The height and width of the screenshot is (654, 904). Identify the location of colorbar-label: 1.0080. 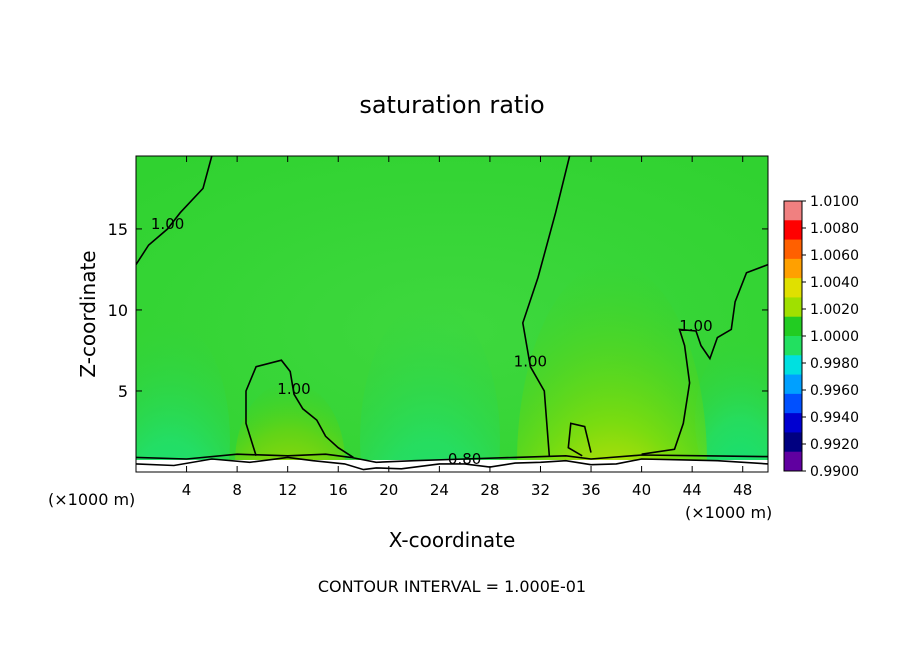
(834, 229).